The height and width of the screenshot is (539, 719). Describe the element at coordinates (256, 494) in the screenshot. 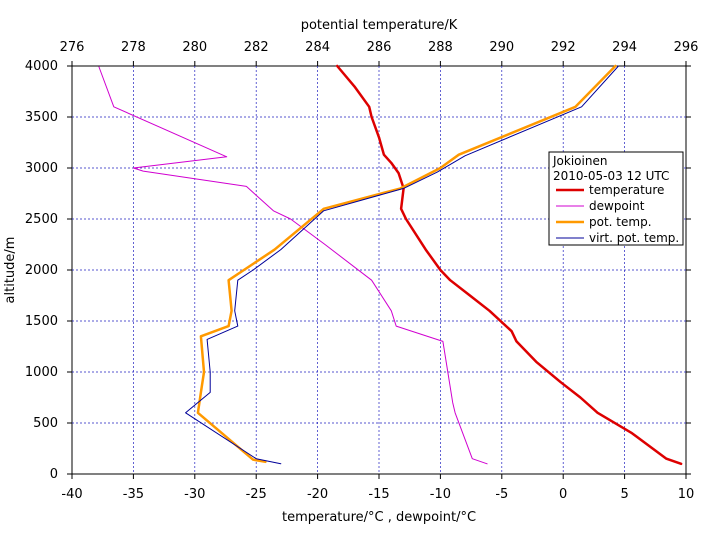

I see `x-tick-label: -25` at that location.